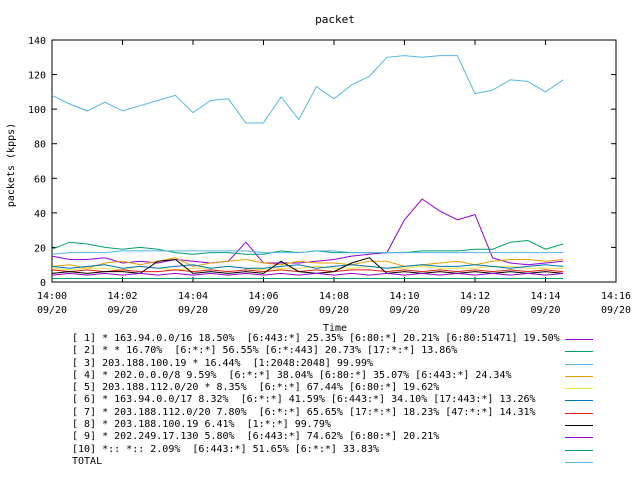 The height and width of the screenshot is (480, 640). I want to click on x-tick-label-time: 14:16, so click(616, 296).